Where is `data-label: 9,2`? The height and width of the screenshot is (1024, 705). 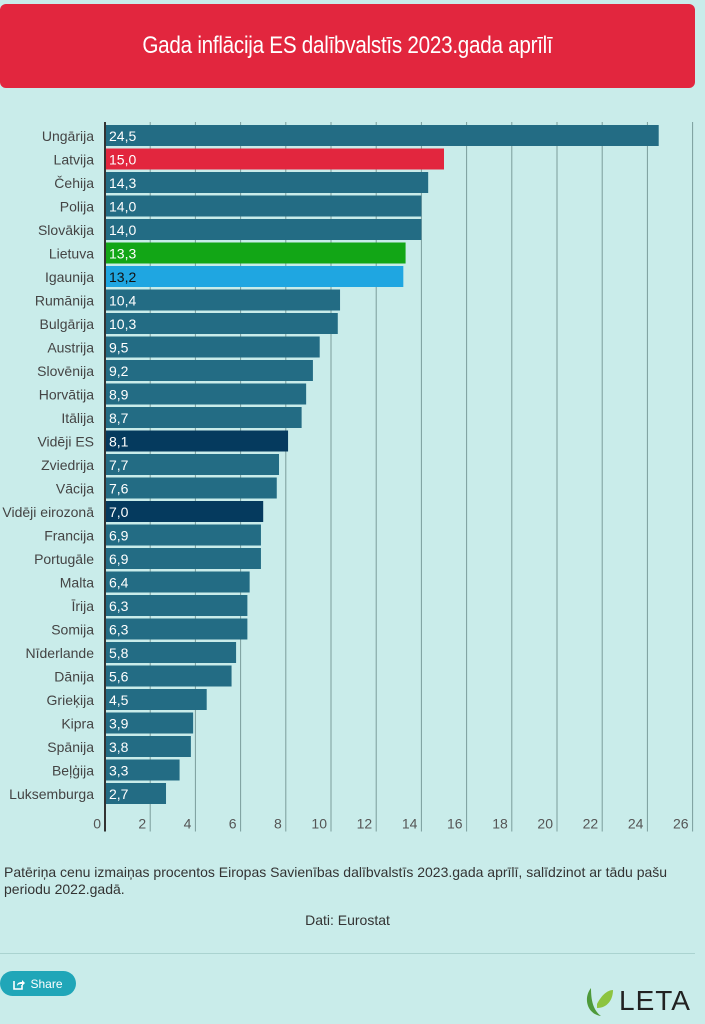
data-label: 9,2 is located at coordinates (119, 371).